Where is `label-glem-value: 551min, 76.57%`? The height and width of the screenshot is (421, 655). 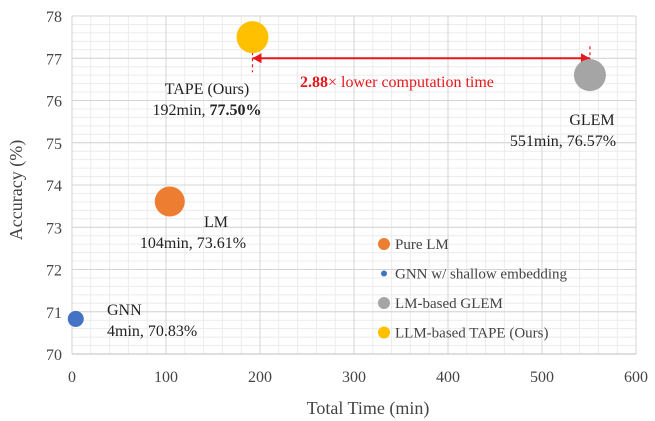 label-glem-value: 551min, 76.57% is located at coordinates (563, 141).